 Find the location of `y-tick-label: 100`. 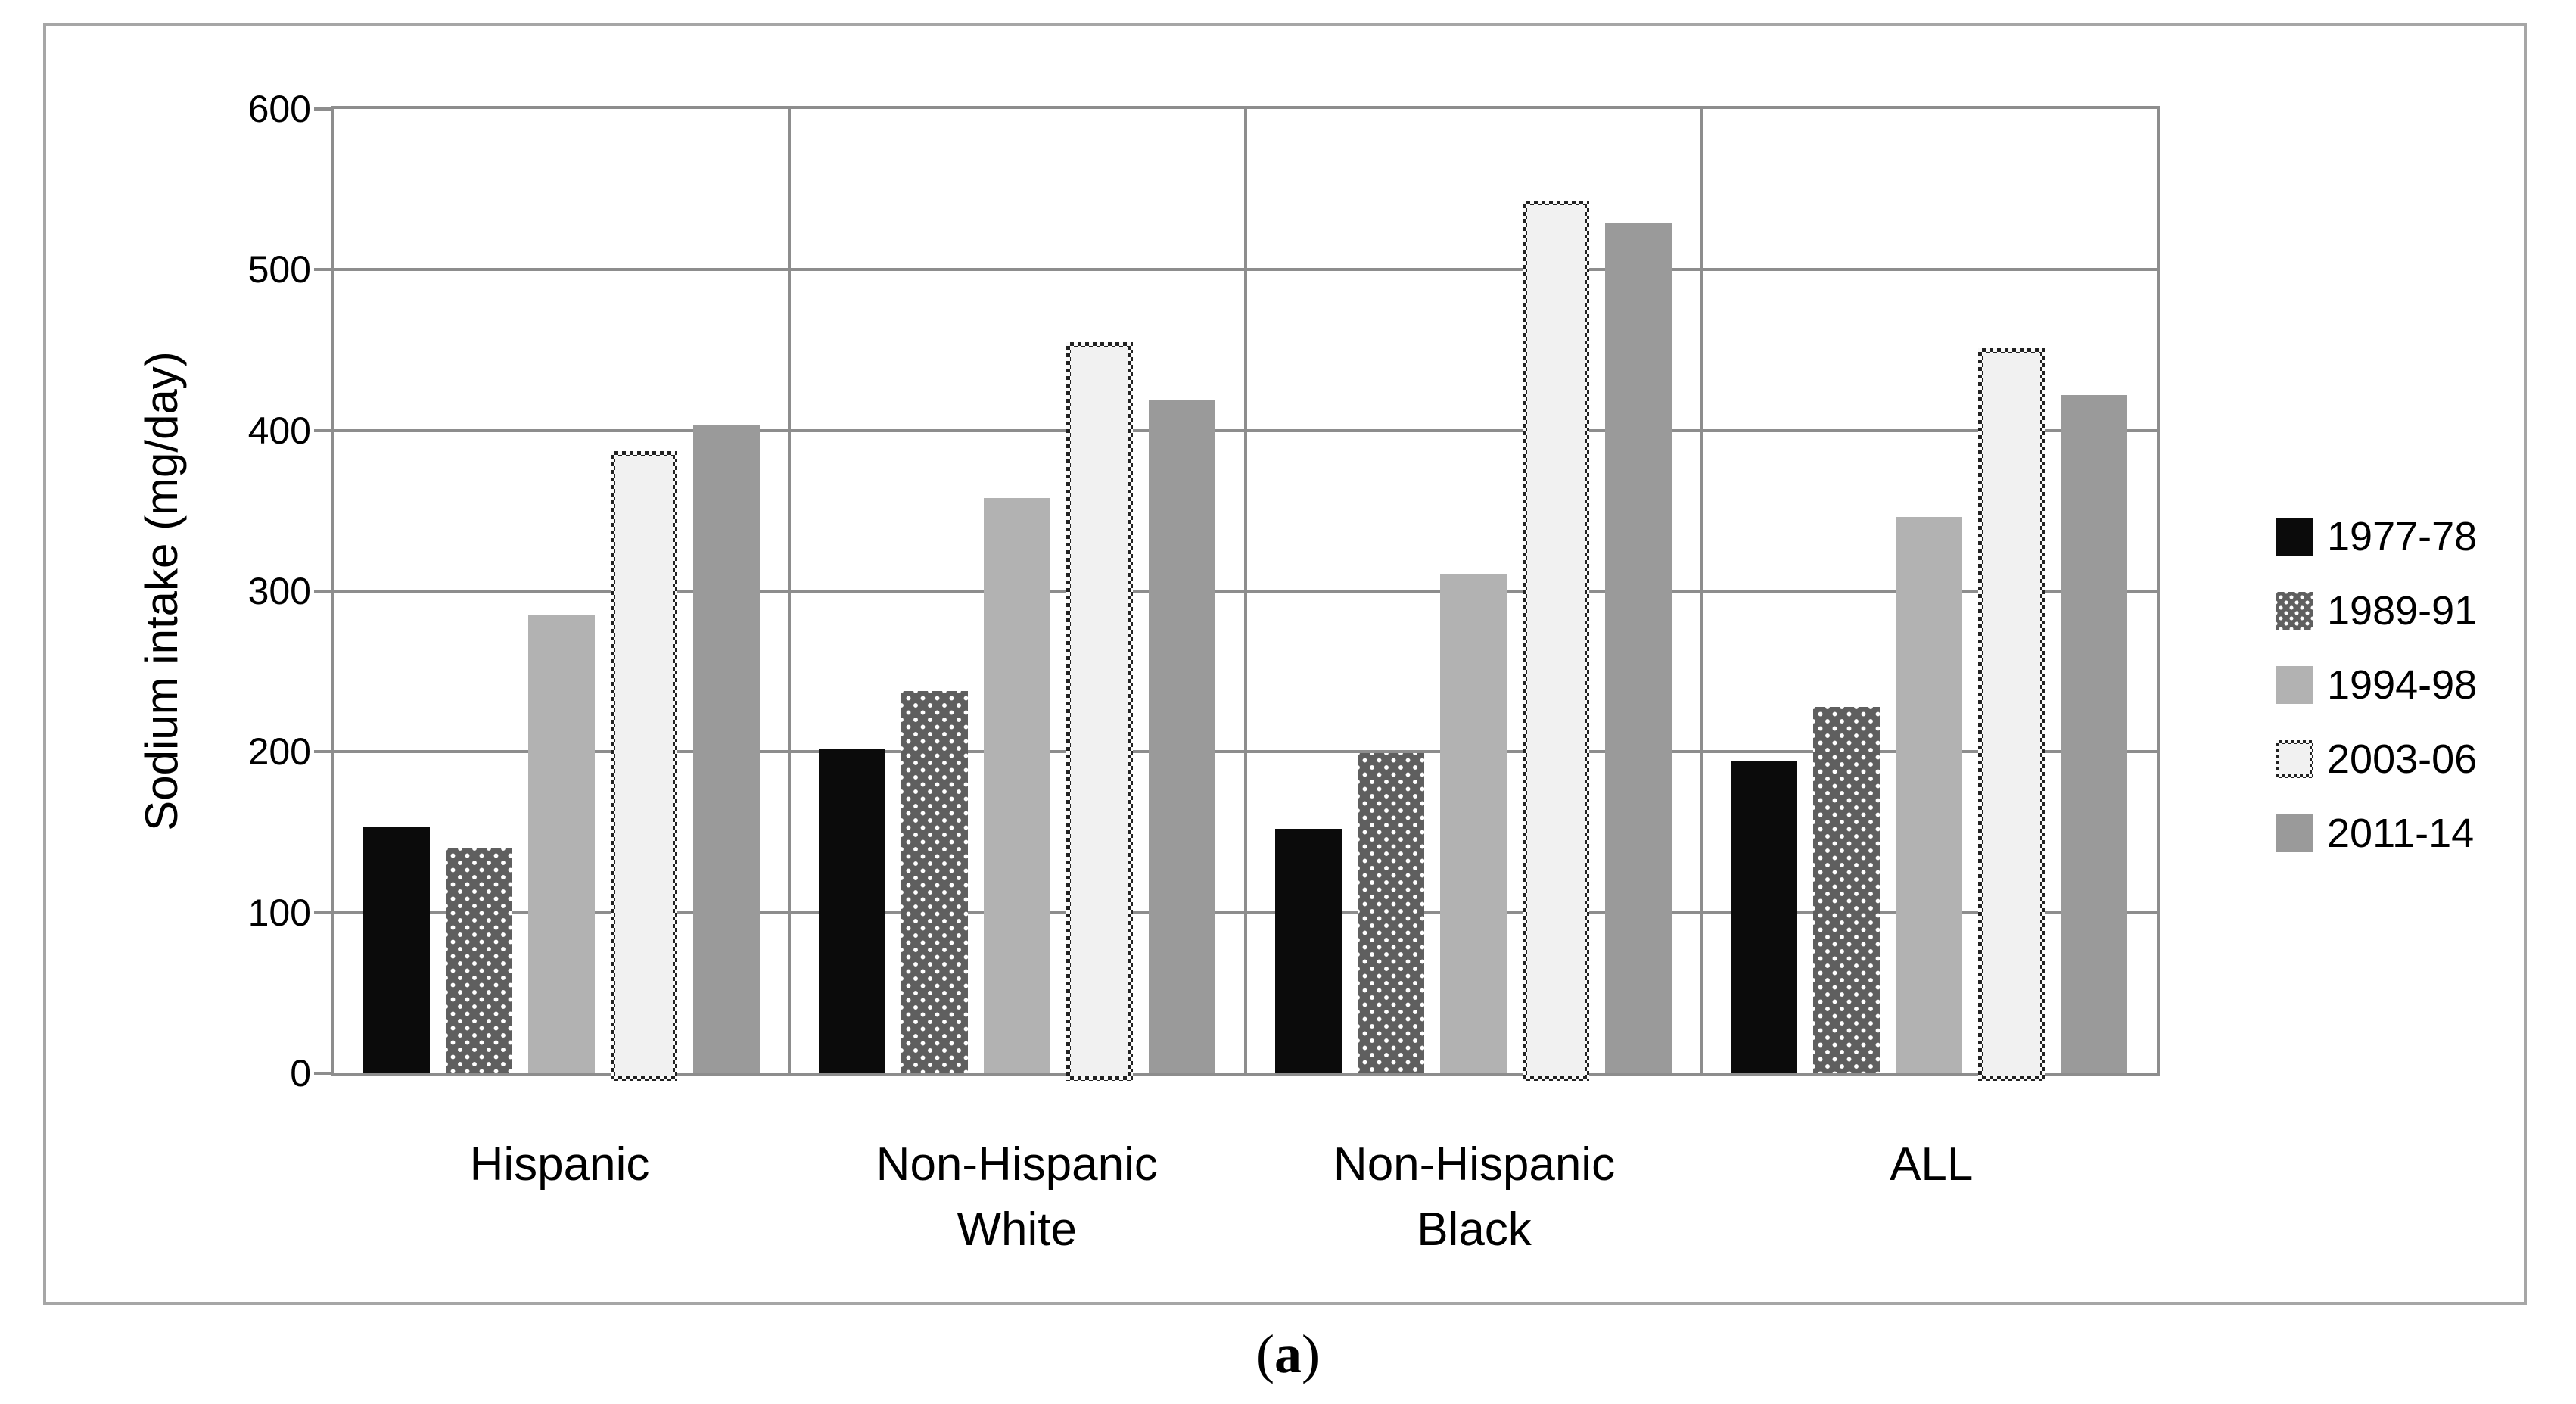

y-tick-label: 100 is located at coordinates (279, 912).